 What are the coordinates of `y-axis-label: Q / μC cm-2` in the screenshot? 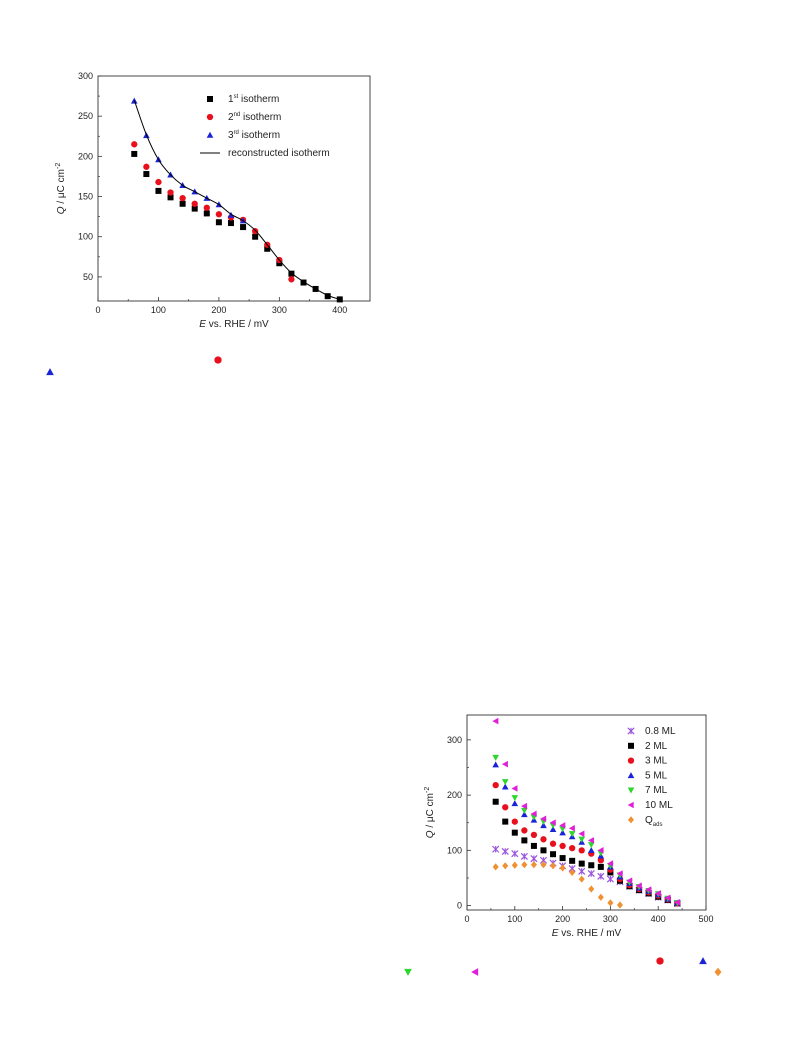 It's located at (430, 813).